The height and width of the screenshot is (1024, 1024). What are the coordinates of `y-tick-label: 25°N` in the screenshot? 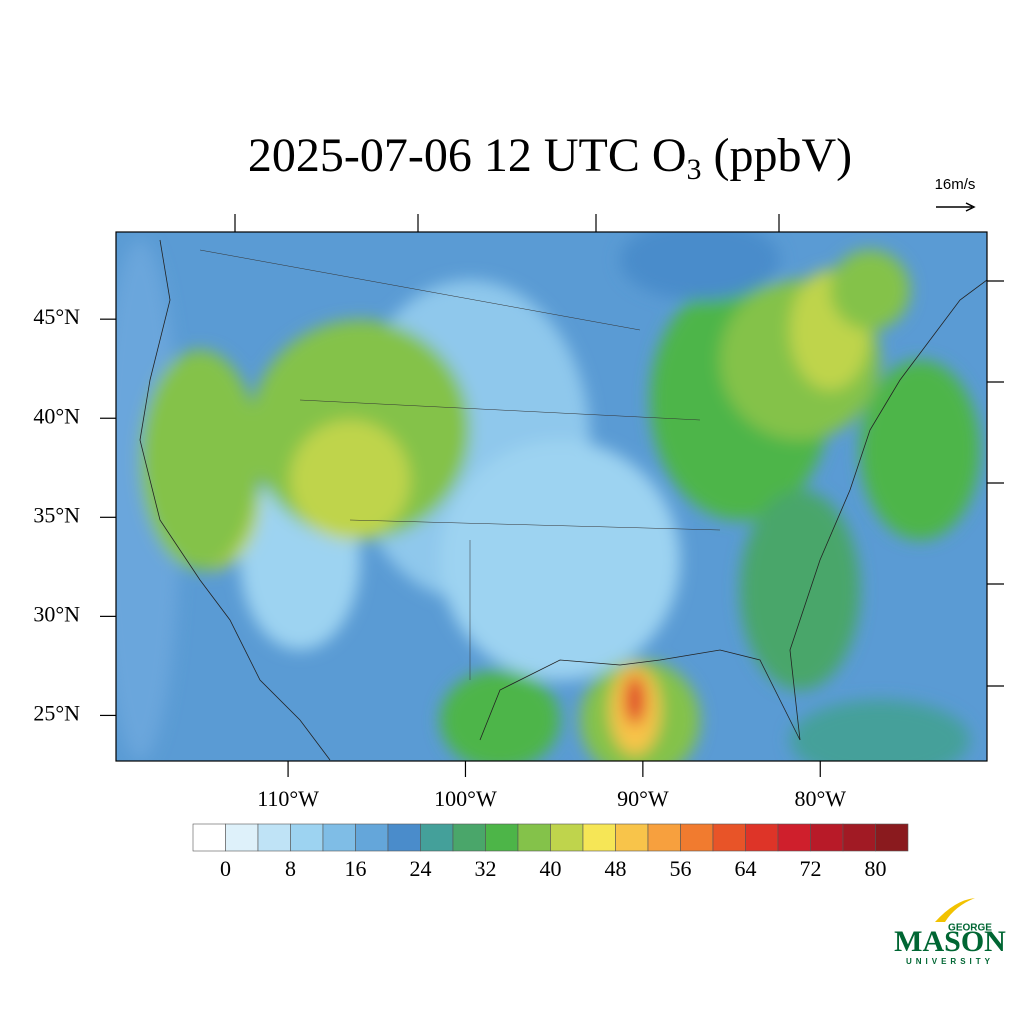 It's located at (56, 712).